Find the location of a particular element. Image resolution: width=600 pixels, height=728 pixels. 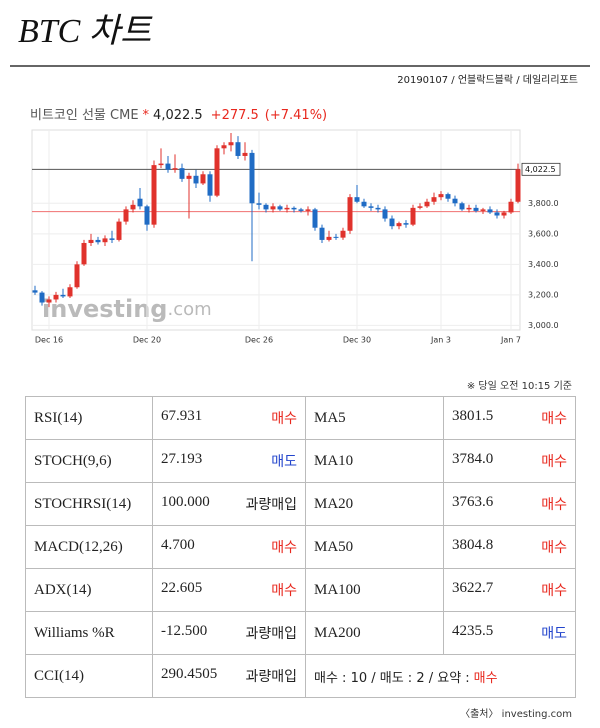

last-price-label: 4,022.5 is located at coordinates (540, 169).